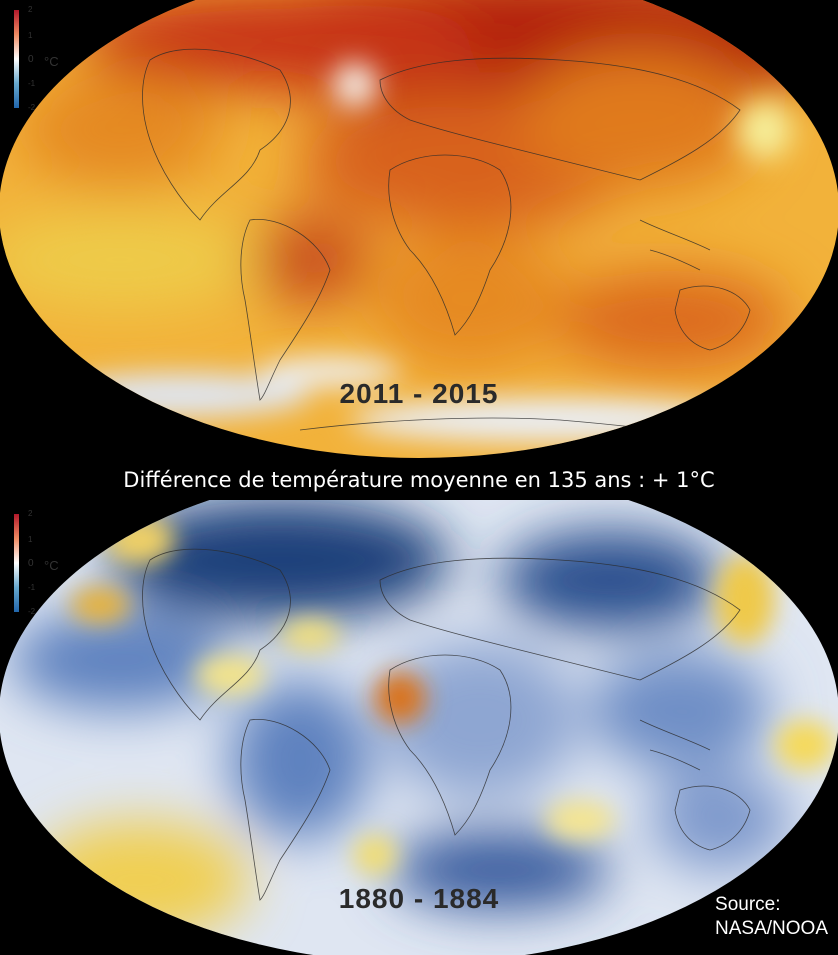 Image resolution: width=838 pixels, height=955 pixels. I want to click on source-credit: Source: NASA/NOOA, so click(771, 917).